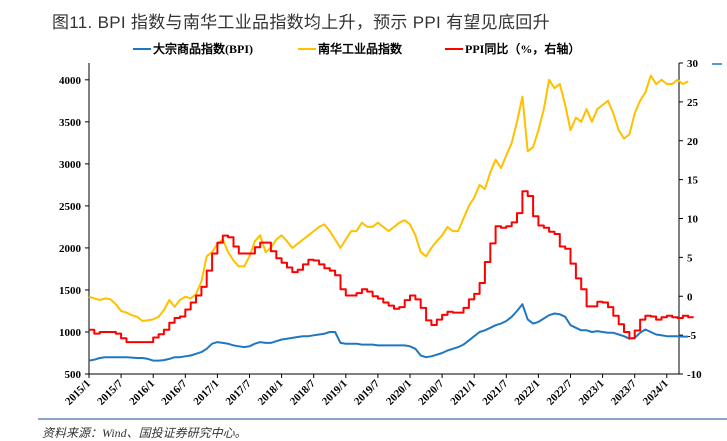 This screenshot has height=441, width=727. Describe the element at coordinates (656, 393) in the screenshot. I see `x-tick-label: 2024/1` at that location.